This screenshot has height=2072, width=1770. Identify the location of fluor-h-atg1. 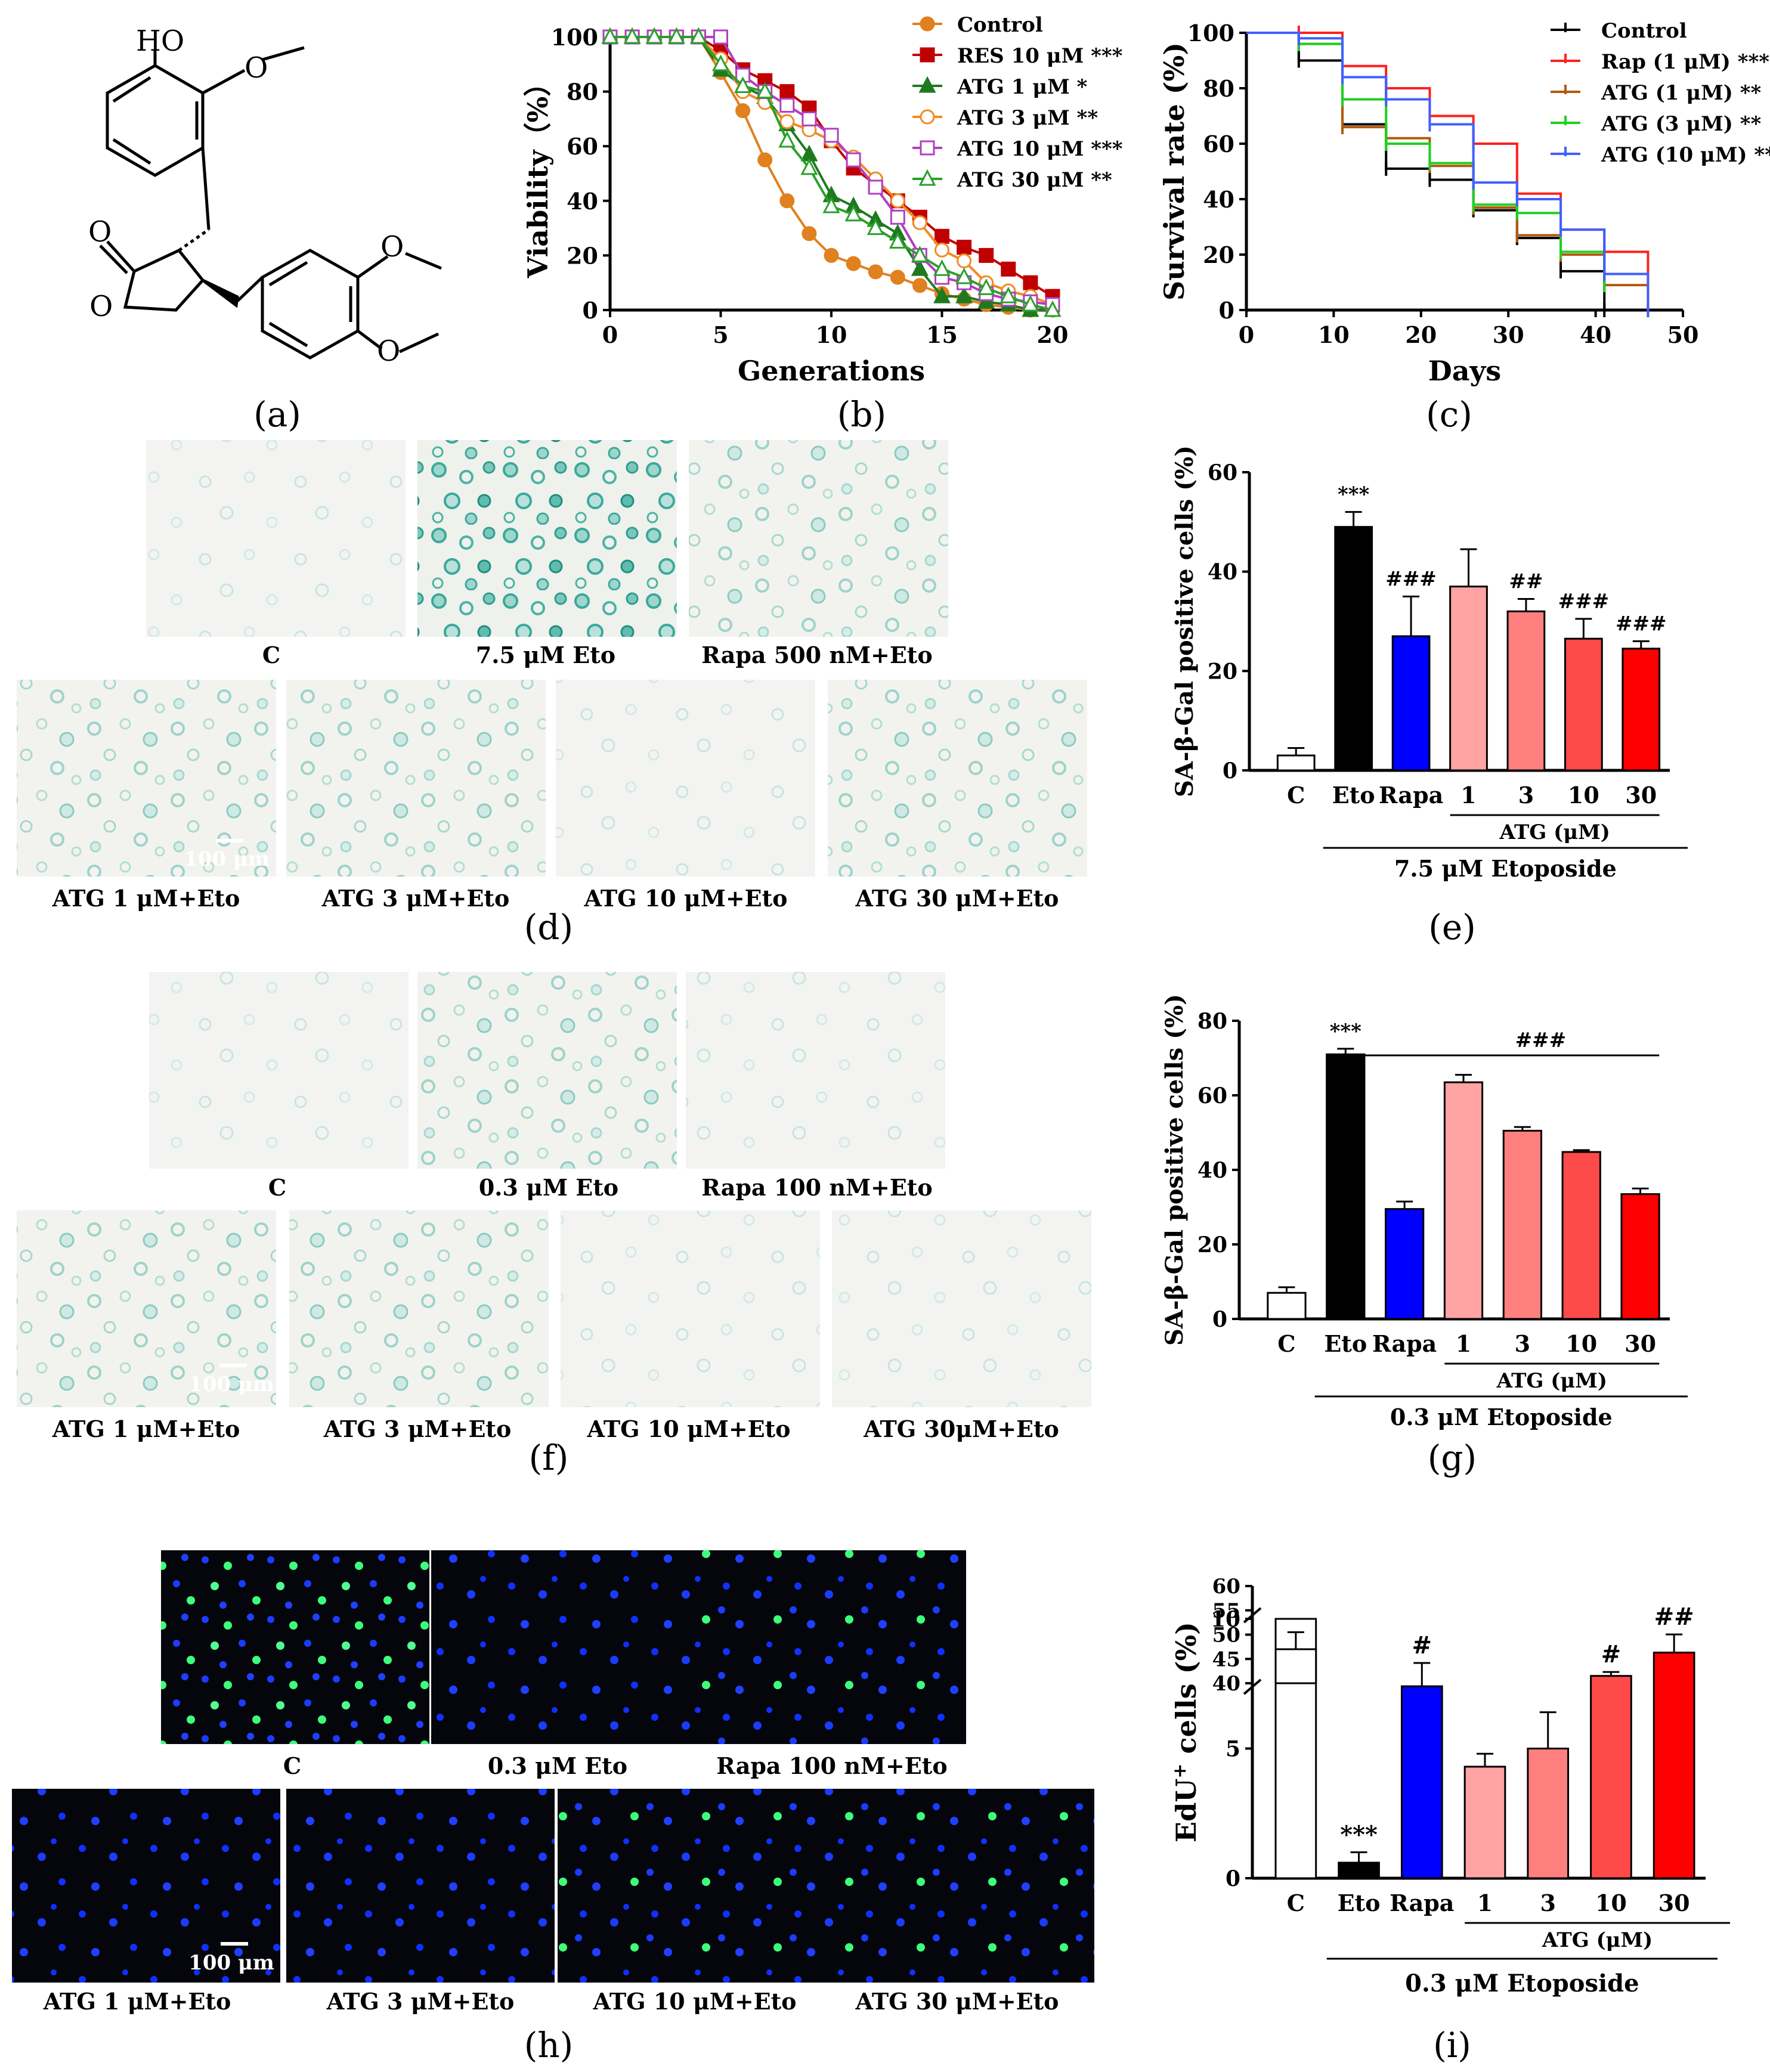
(146, 1886).